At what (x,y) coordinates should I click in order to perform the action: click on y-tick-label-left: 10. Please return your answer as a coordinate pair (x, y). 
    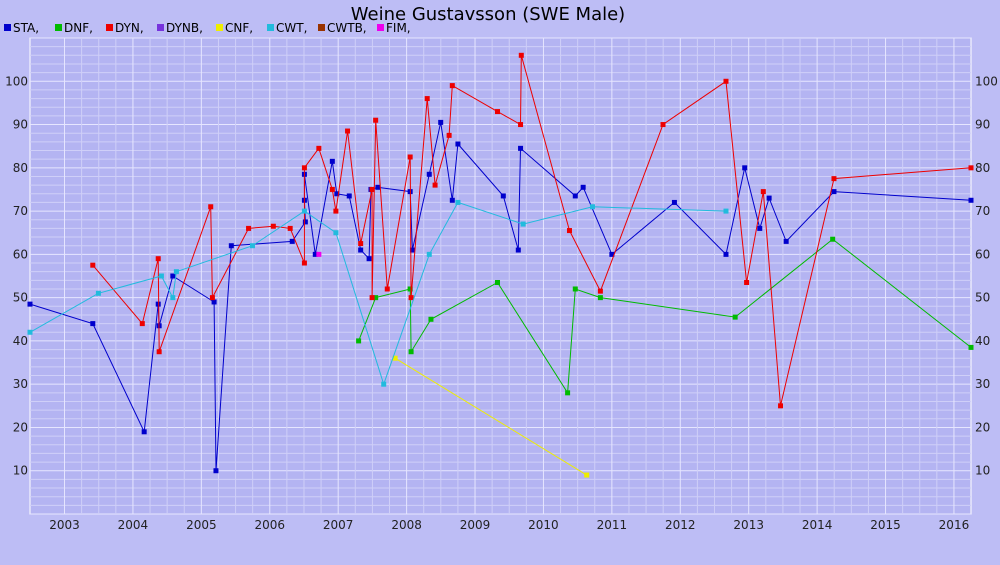
    Looking at the image, I should click on (20, 471).